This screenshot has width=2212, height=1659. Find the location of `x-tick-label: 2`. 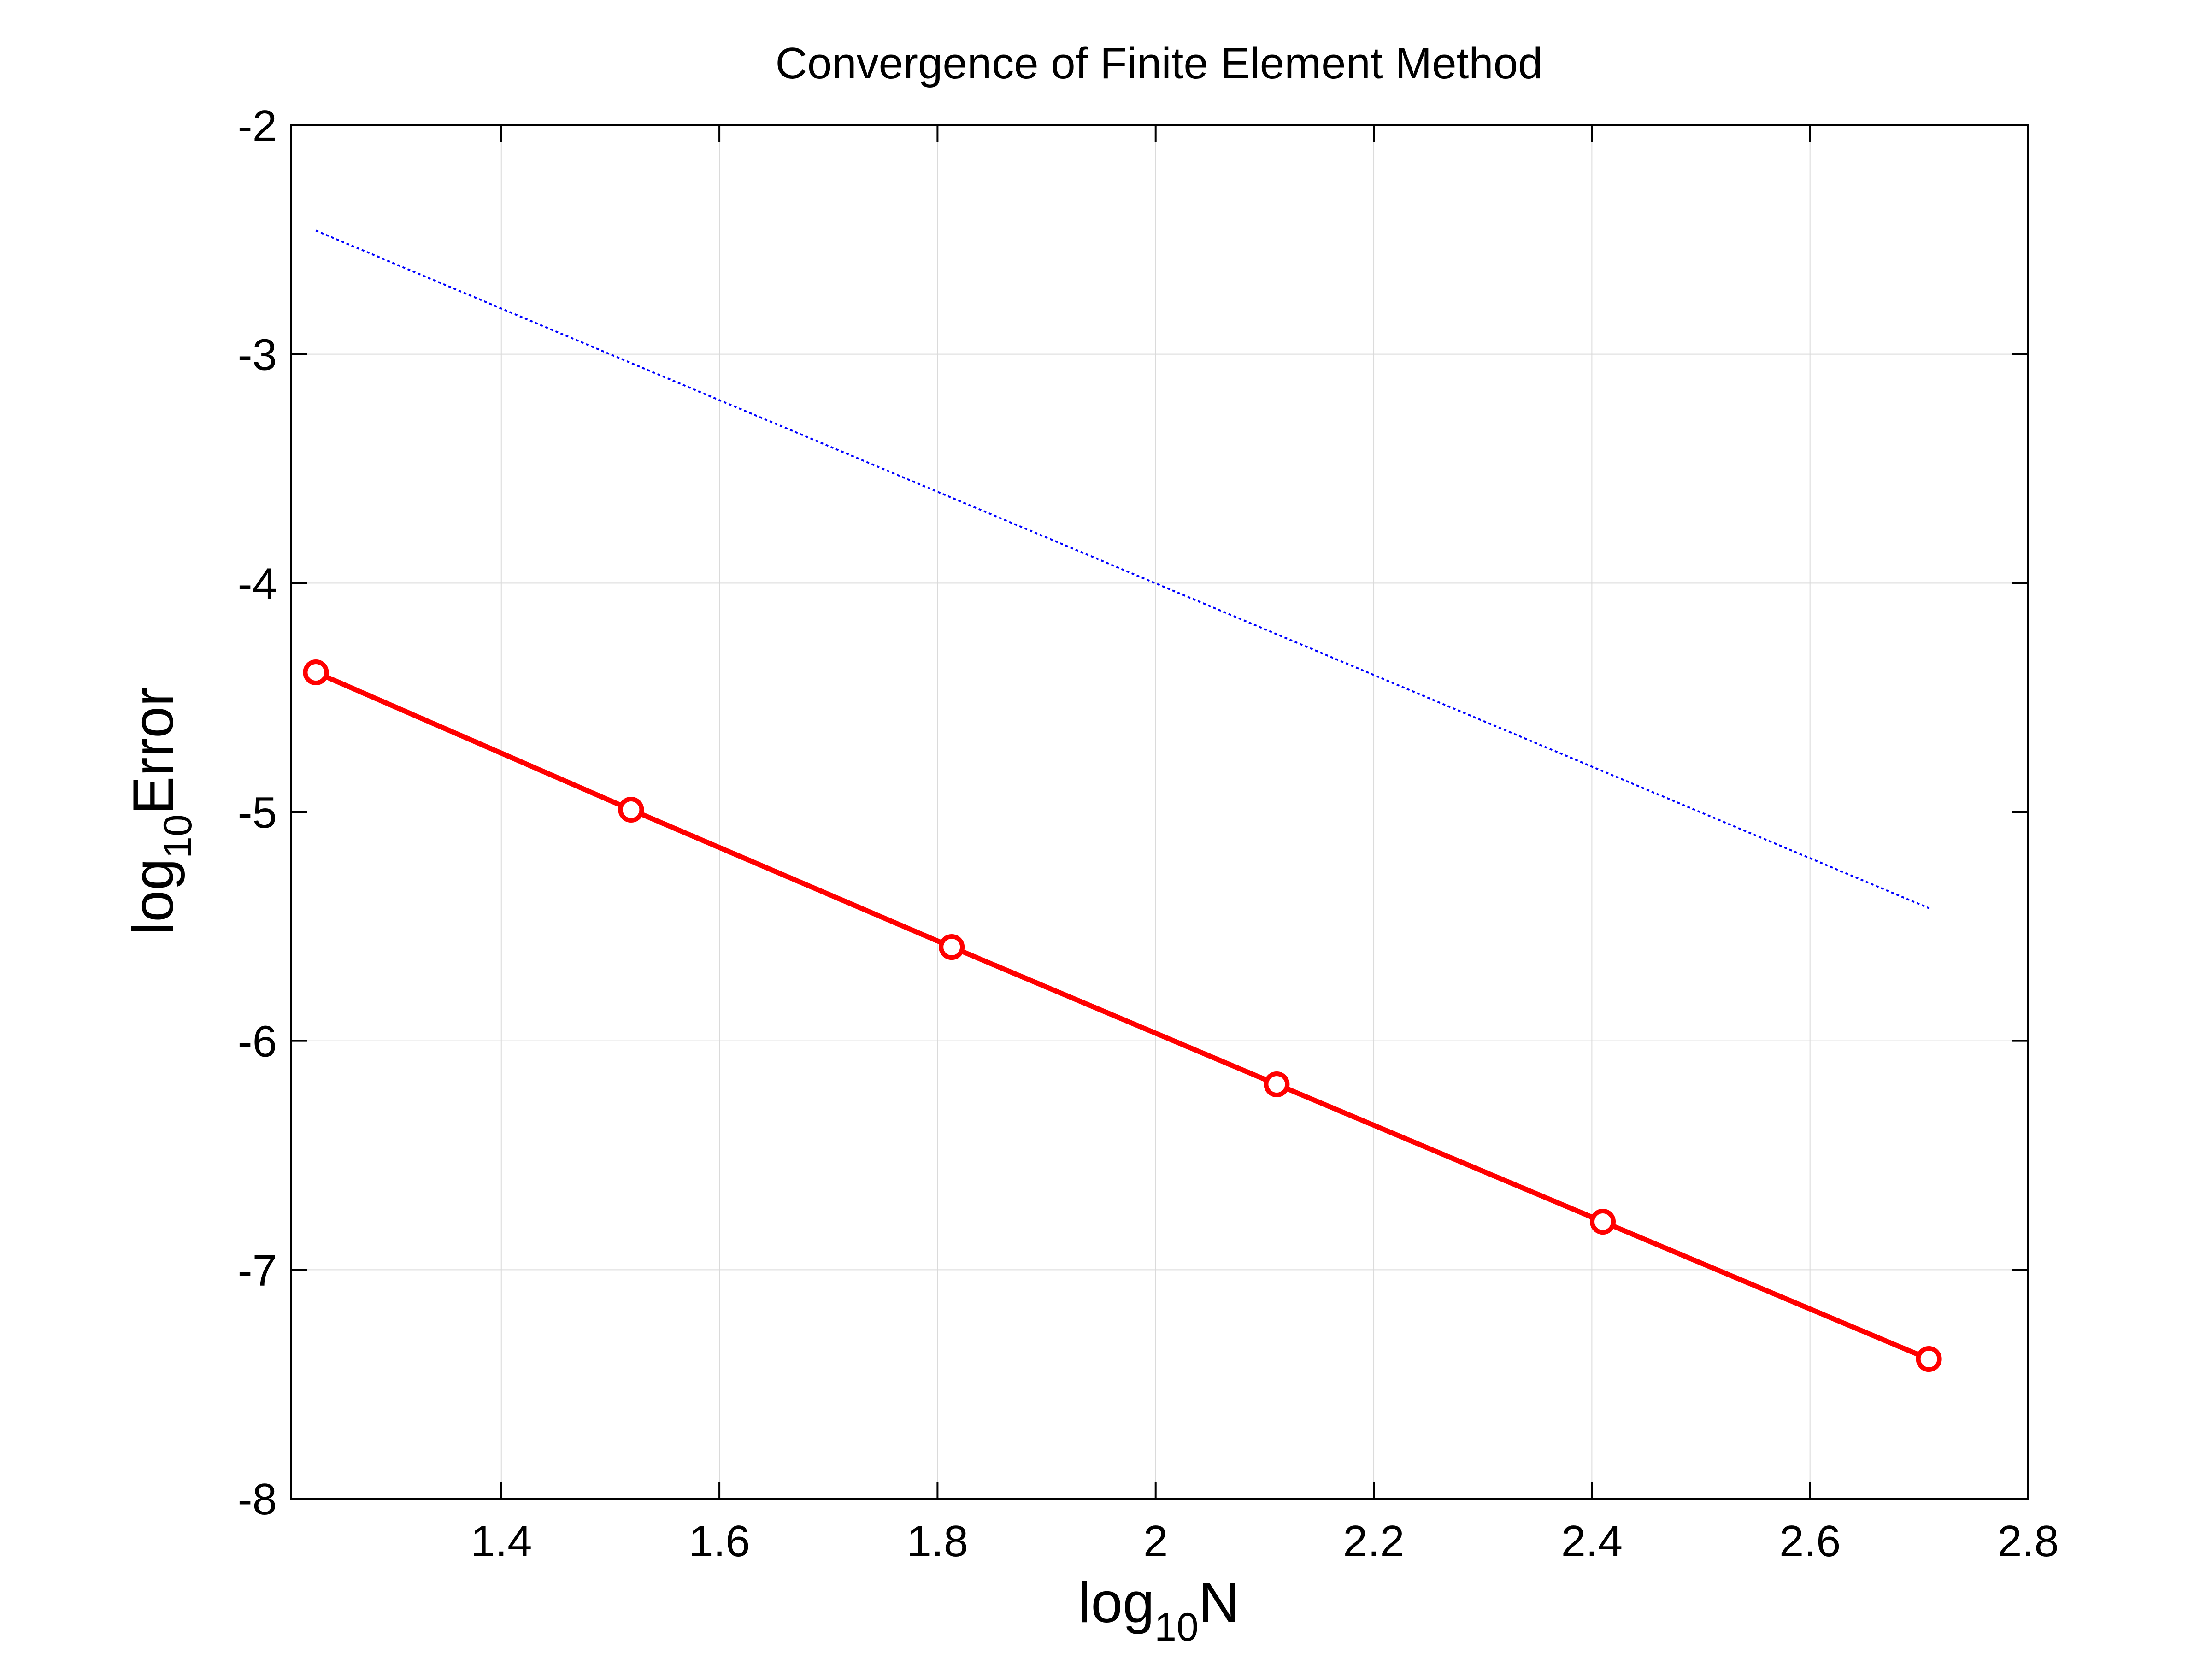

x-tick-label: 2 is located at coordinates (1155, 1541).